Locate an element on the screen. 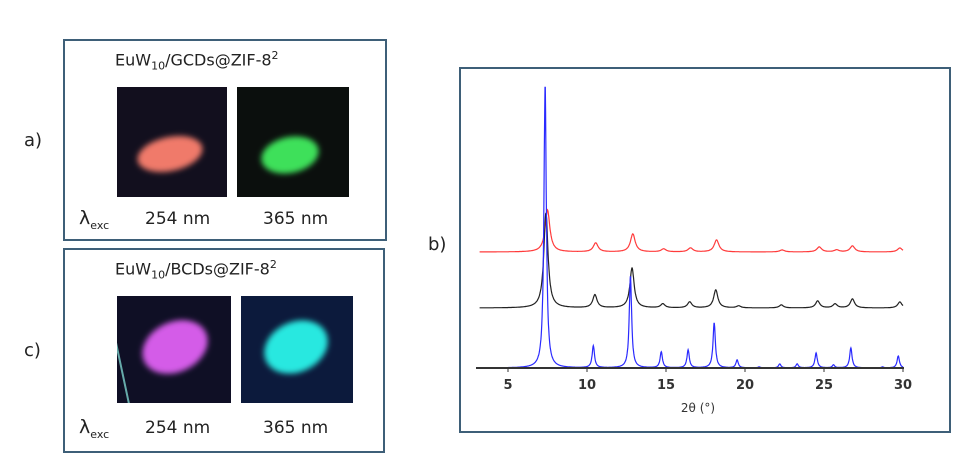  title-rest: /BCDs@ZIF-8 is located at coordinates (217, 269).